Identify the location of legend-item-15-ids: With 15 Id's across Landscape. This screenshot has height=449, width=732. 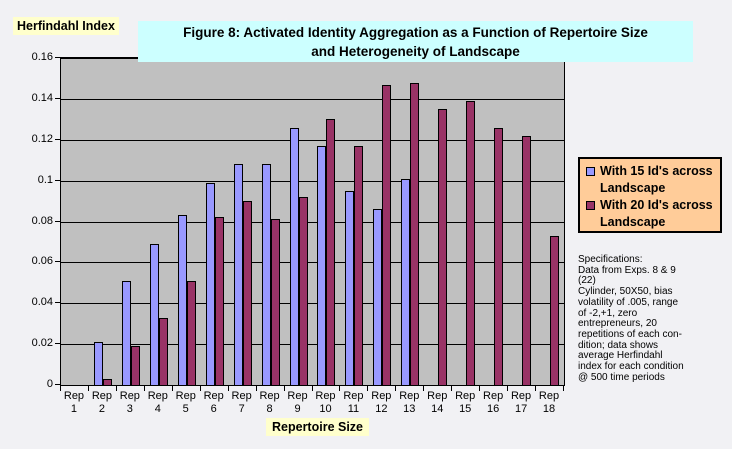
(652, 180).